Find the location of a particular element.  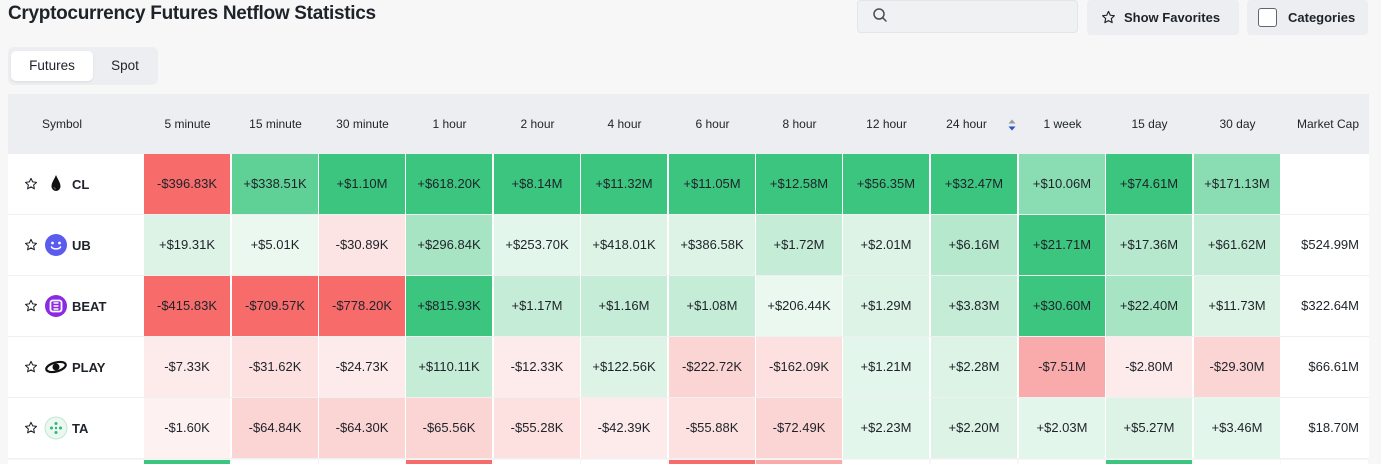

search-box is located at coordinates (967, 16).